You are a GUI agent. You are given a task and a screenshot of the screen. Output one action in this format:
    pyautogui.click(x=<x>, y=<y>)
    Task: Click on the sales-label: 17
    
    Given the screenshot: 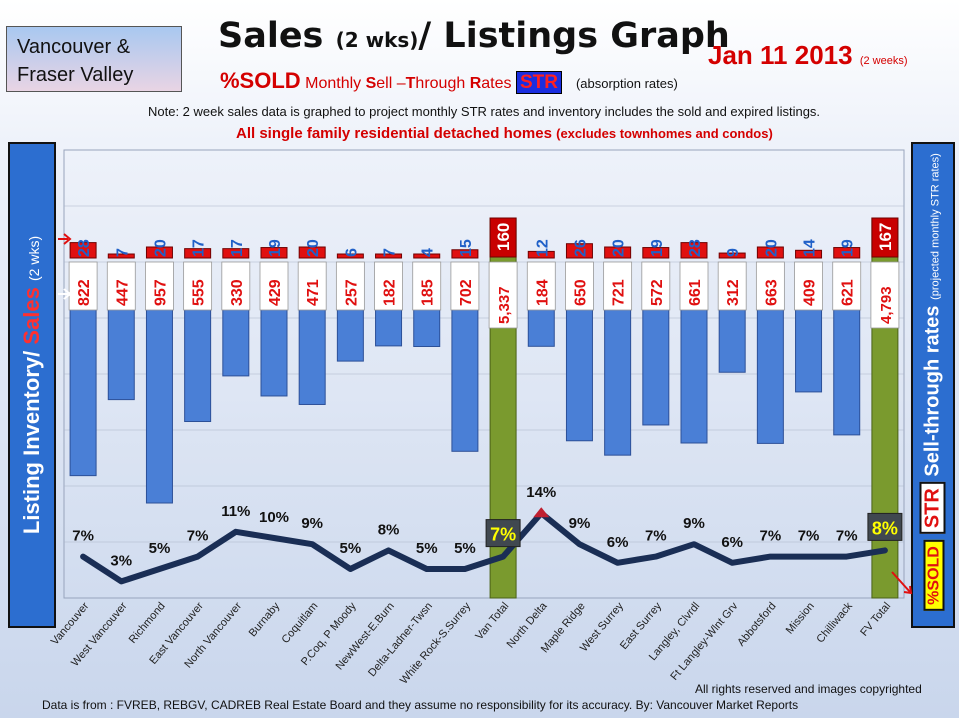 What is the action you would take?
    pyautogui.click(x=199, y=248)
    